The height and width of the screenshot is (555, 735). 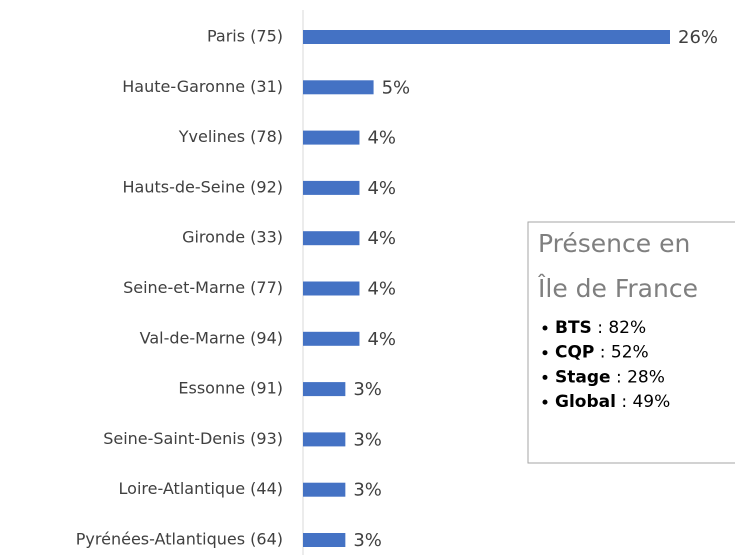 I want to click on category-label: Seine-Saint-Denis (93), so click(x=193, y=438).